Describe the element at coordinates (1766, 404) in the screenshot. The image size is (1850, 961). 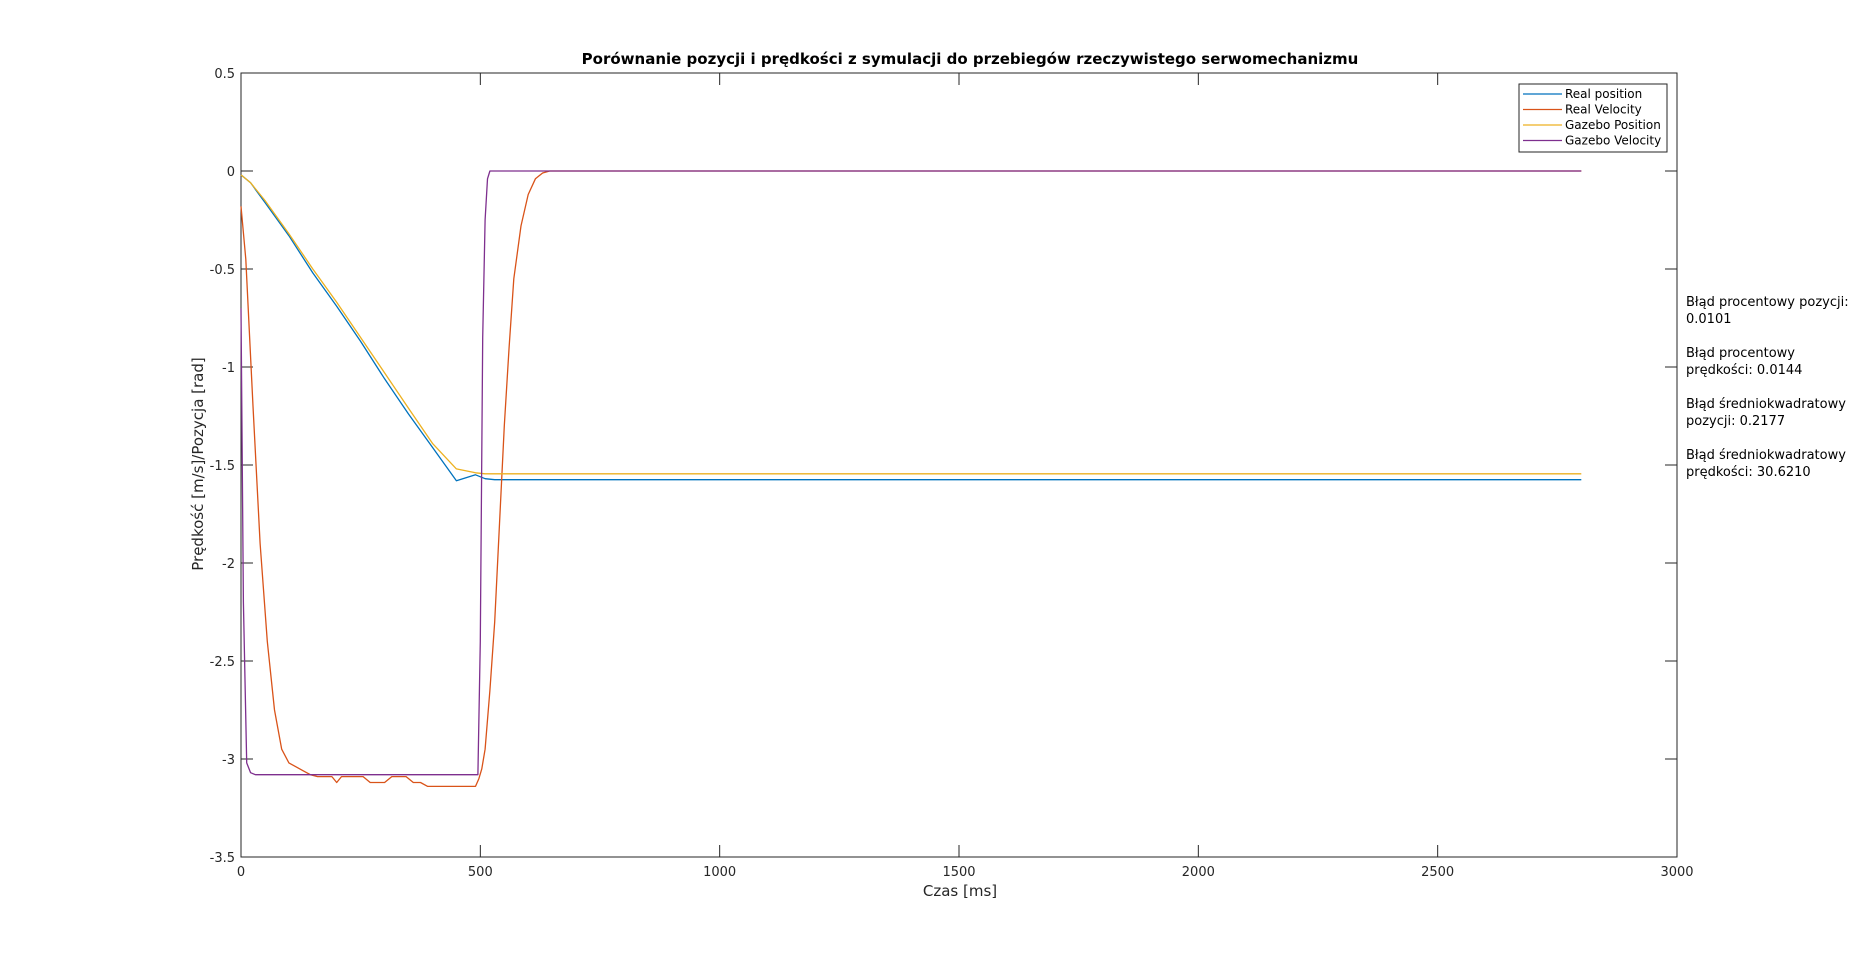
I see `annotation-line-5: Błąd średniokwadratowy` at that location.